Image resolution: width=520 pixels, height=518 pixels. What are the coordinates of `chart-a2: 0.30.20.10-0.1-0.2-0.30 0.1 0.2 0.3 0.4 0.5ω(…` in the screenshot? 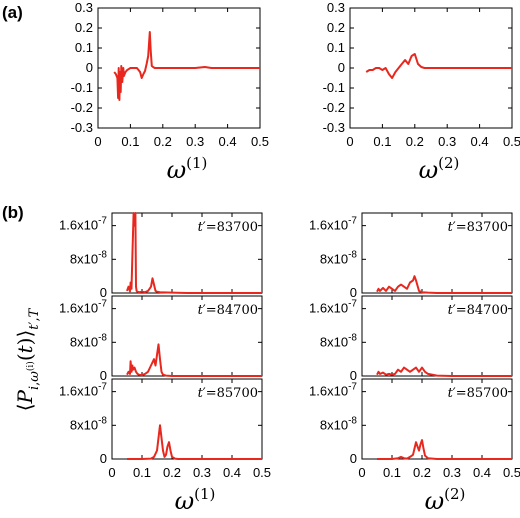 It's located at (421, 92).